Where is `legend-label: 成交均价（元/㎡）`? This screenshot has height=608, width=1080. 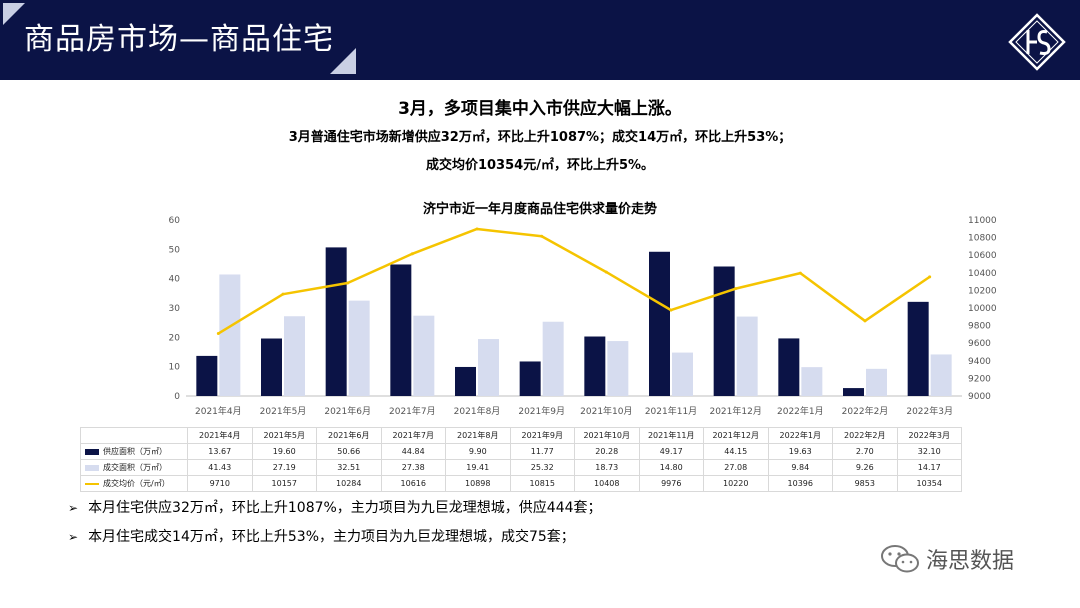
legend-label: 成交均价（元/㎡） is located at coordinates (136, 483).